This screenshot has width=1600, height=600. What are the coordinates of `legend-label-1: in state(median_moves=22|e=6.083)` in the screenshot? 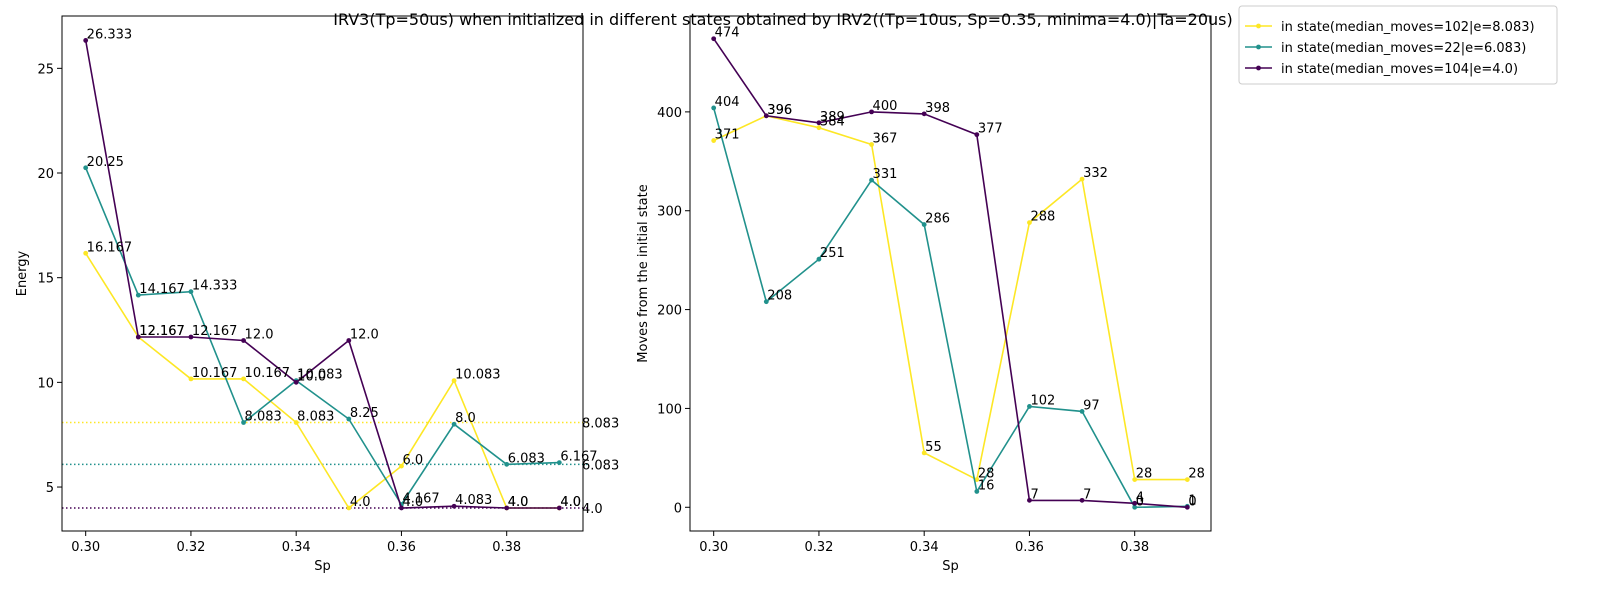 It's located at (1403, 48).